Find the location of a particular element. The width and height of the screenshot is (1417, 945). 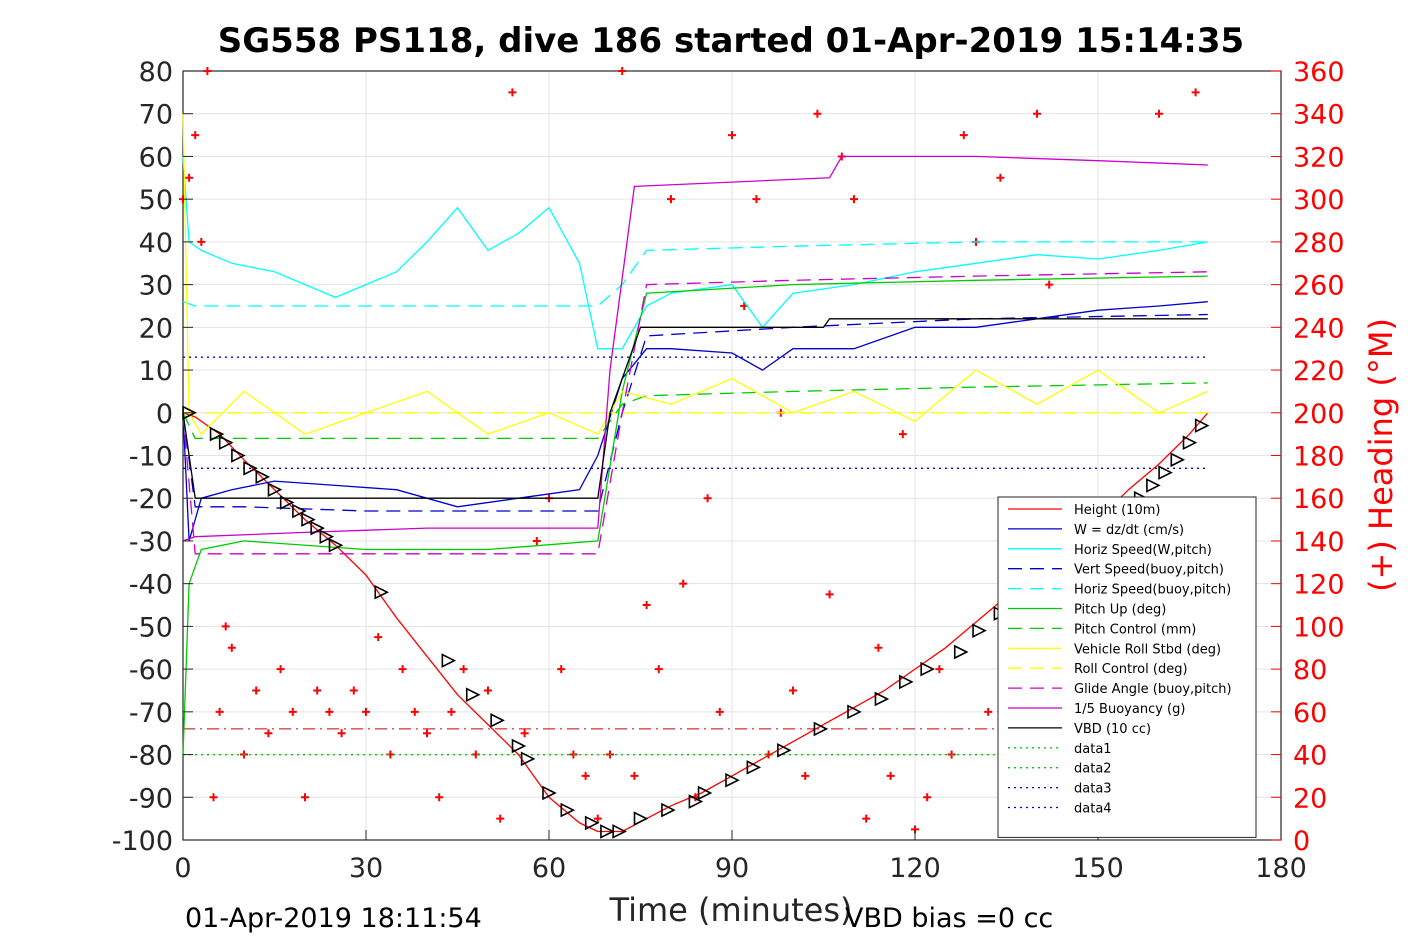

x-tick-label: 150 is located at coordinates (1098, 868).